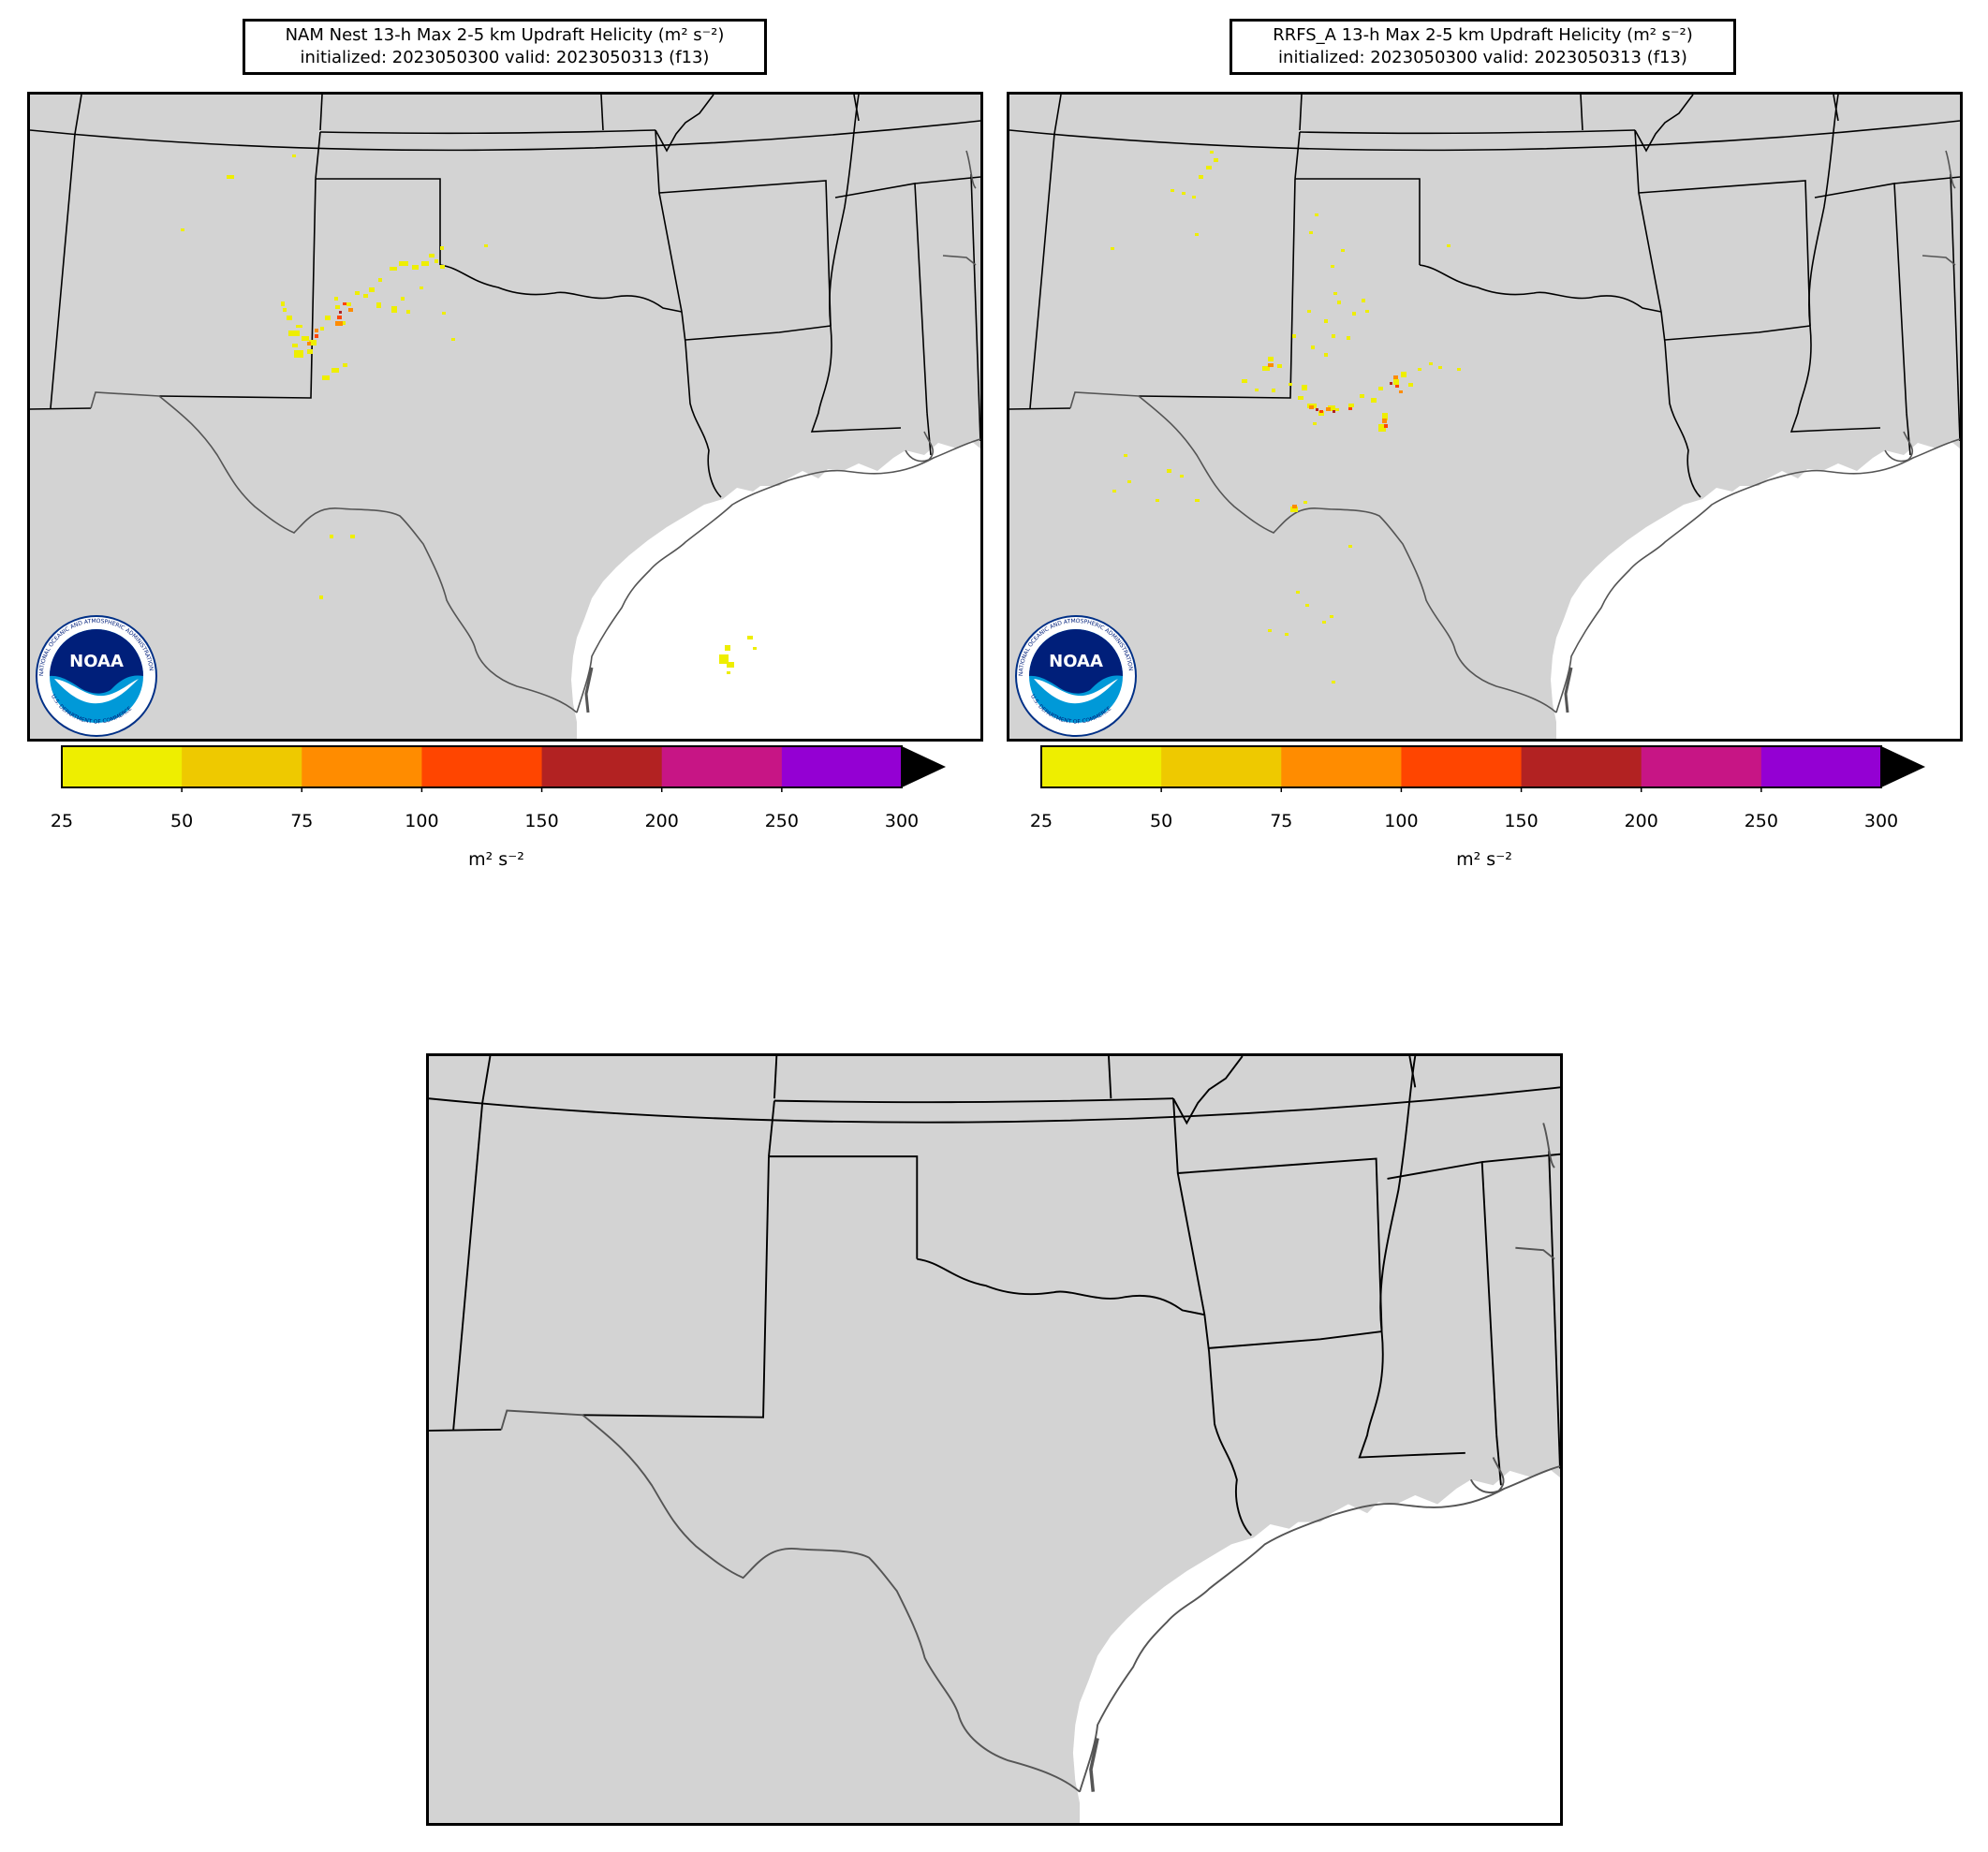  I want to click on rrfs-colorbar-extend-arrow, so click(1903, 766).